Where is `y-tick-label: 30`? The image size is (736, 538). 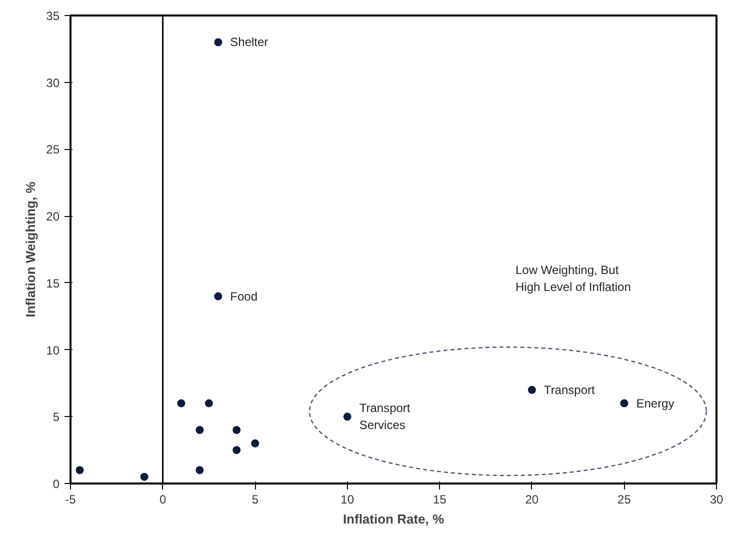
y-tick-label: 30 is located at coordinates (53, 83).